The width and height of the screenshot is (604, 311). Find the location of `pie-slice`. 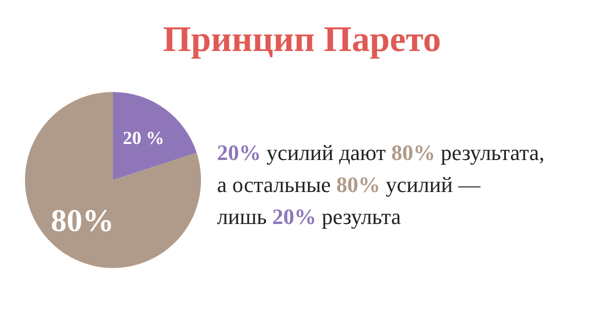

pie-slice is located at coordinates (155, 136).